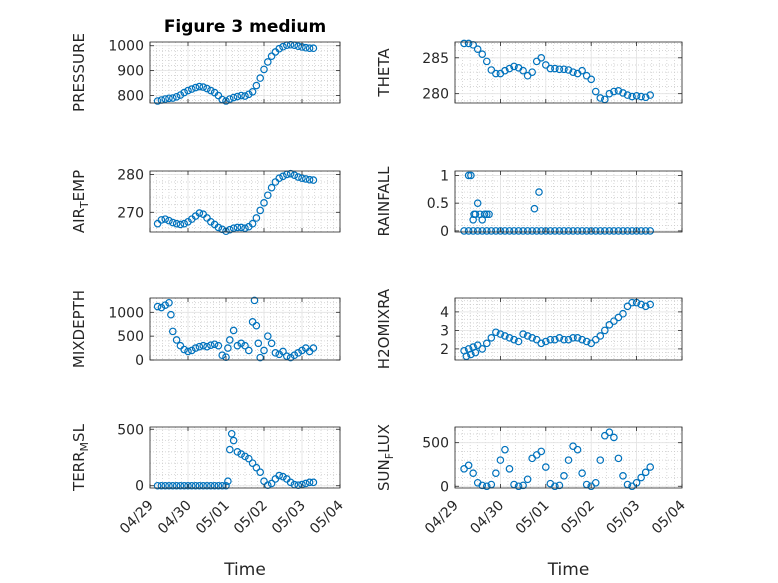  What do you see at coordinates (130, 430) in the screenshot?
I see `y-tick-label: 500` at bounding box center [130, 430].